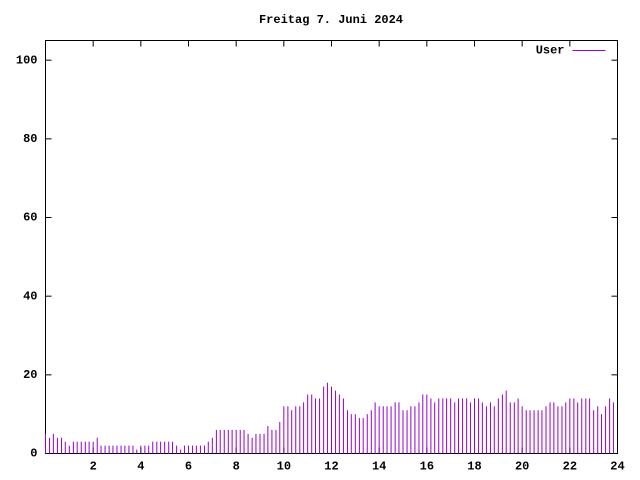 This screenshot has width=640, height=480. Describe the element at coordinates (522, 467) in the screenshot. I see `x-tick-label: 20` at that location.